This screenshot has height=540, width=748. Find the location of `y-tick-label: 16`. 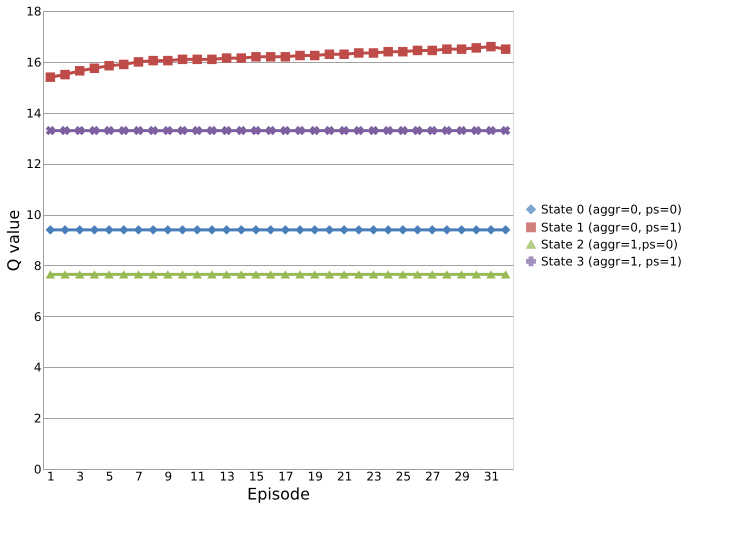

y-tick-label: 16 is located at coordinates (34, 62).